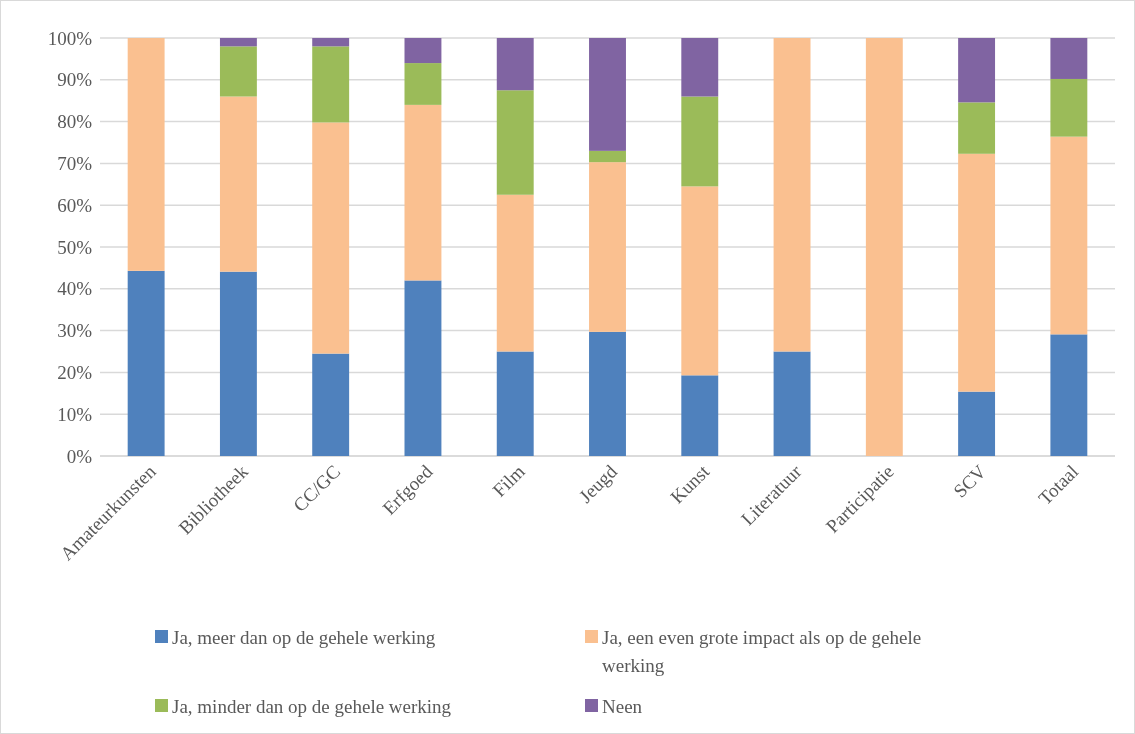 The image size is (1135, 734). I want to click on y-tick-label: 50%, so click(75, 247).